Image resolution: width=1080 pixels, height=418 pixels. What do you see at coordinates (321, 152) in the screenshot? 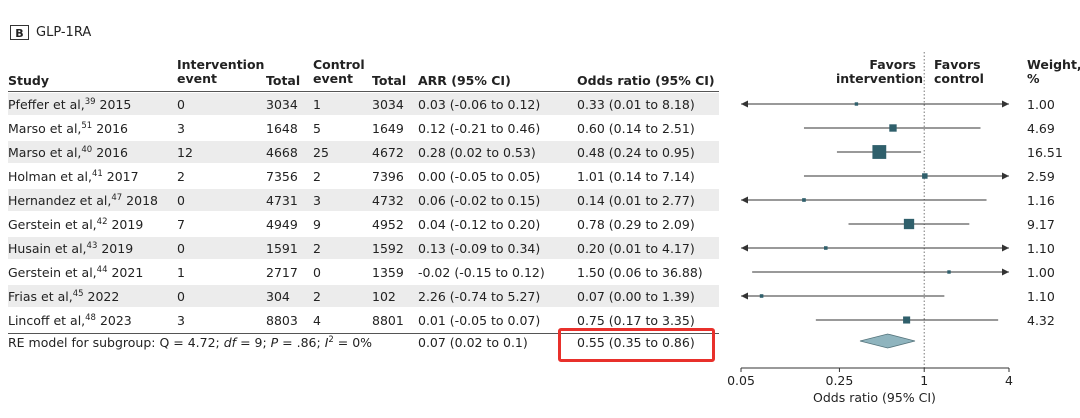
I see `control-event-cell: 25` at bounding box center [321, 152].